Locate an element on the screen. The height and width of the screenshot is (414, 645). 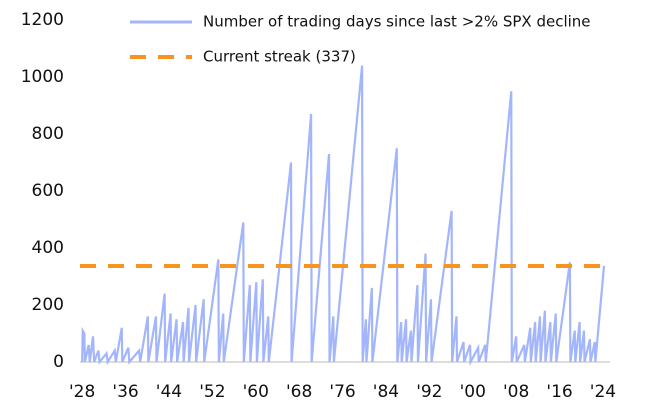
x-tick-label: '24 is located at coordinates (603, 392).